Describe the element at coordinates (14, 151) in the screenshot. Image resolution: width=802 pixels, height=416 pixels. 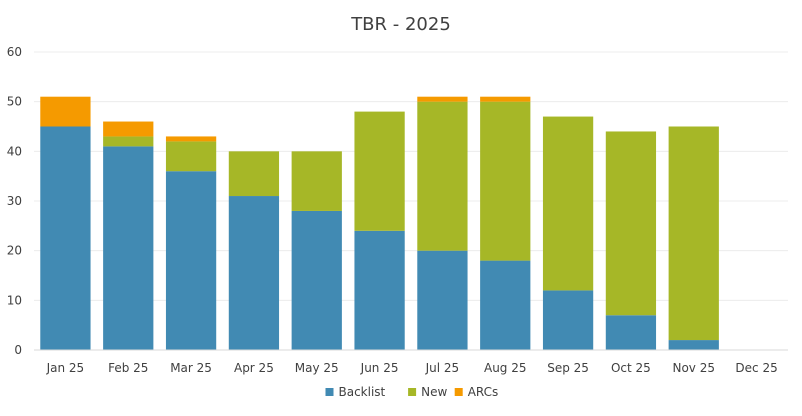
I see `y-tick-label: 40` at that location.